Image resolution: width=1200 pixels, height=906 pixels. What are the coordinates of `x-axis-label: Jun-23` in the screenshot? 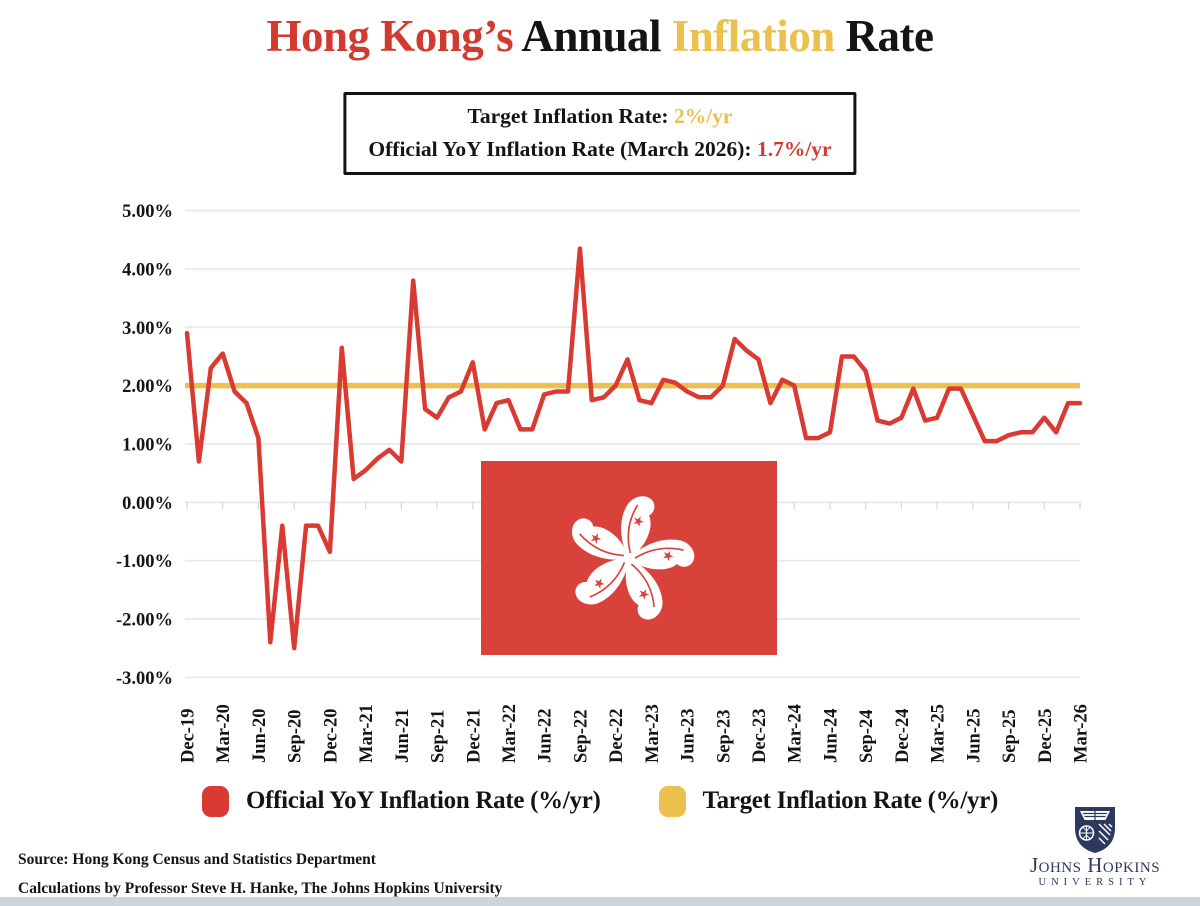 It's located at (689, 736).